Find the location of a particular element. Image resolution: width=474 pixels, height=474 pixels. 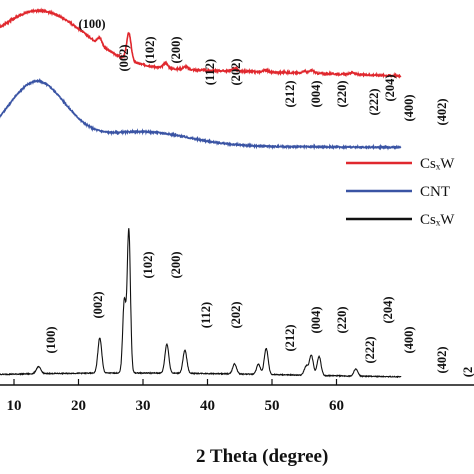

x-axis-title: 2 Theta (degree) is located at coordinates (262, 456).